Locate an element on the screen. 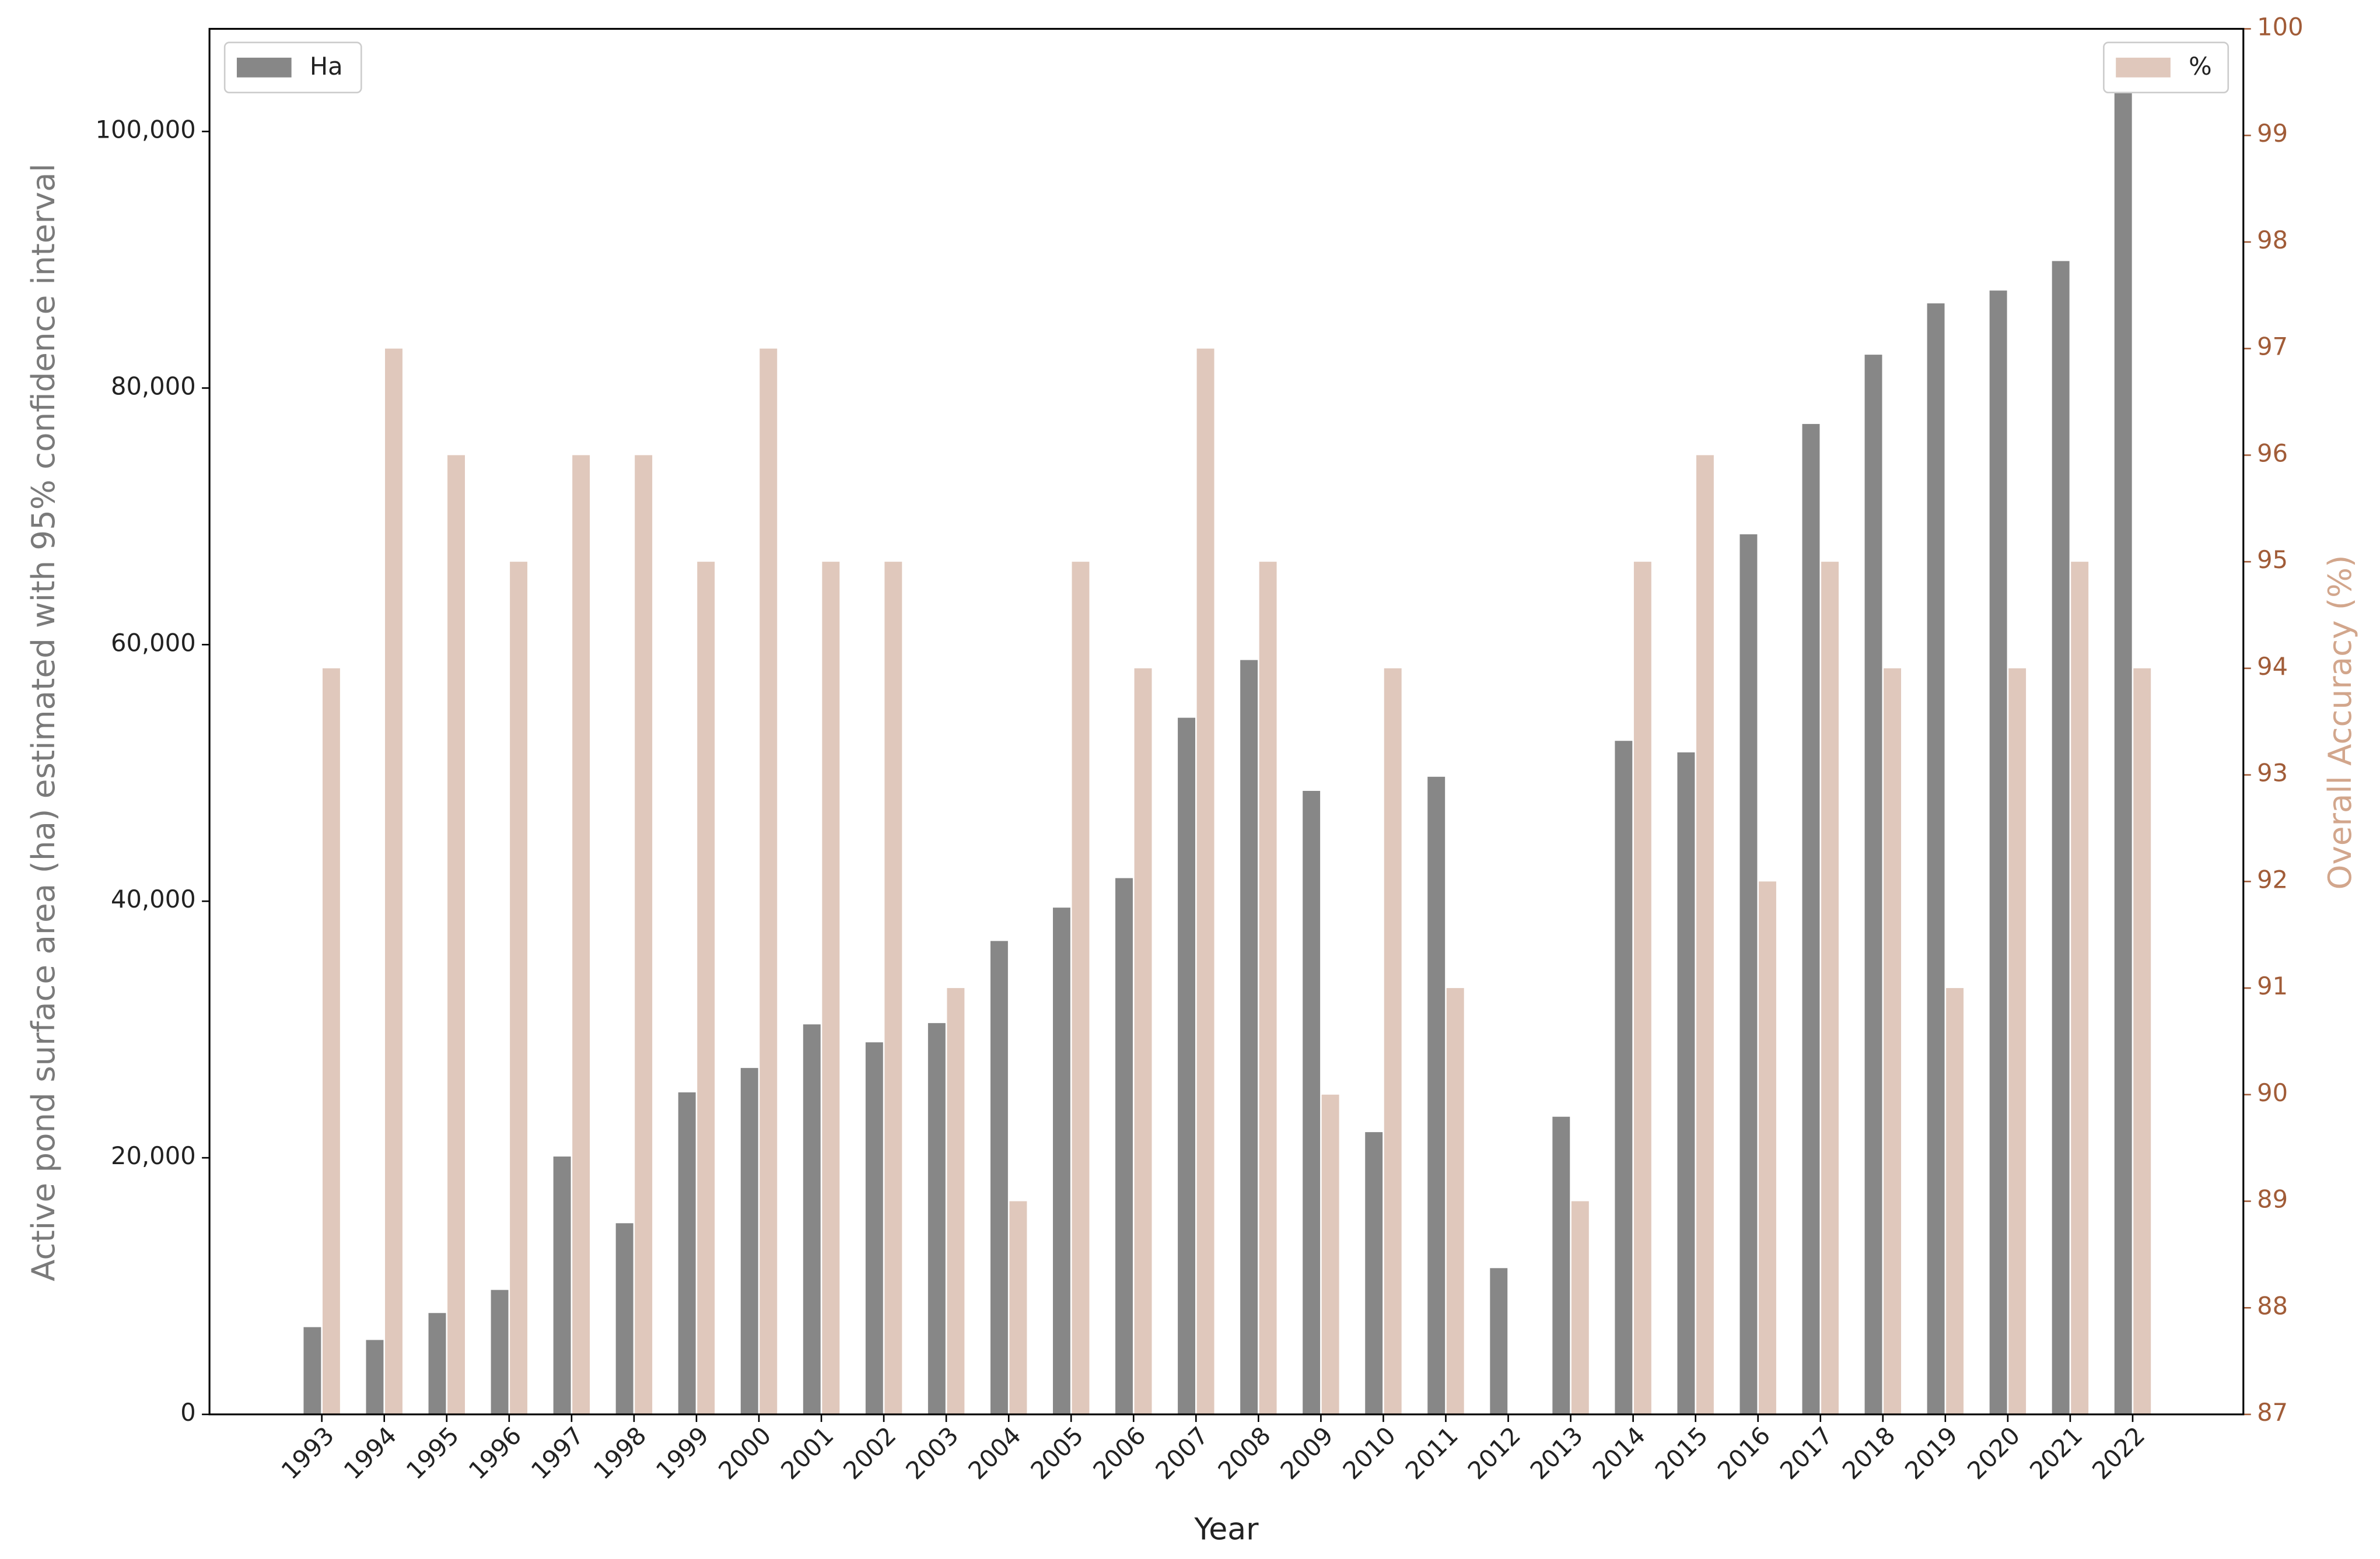  y2-tick-label: 95 is located at coordinates (2272, 559).